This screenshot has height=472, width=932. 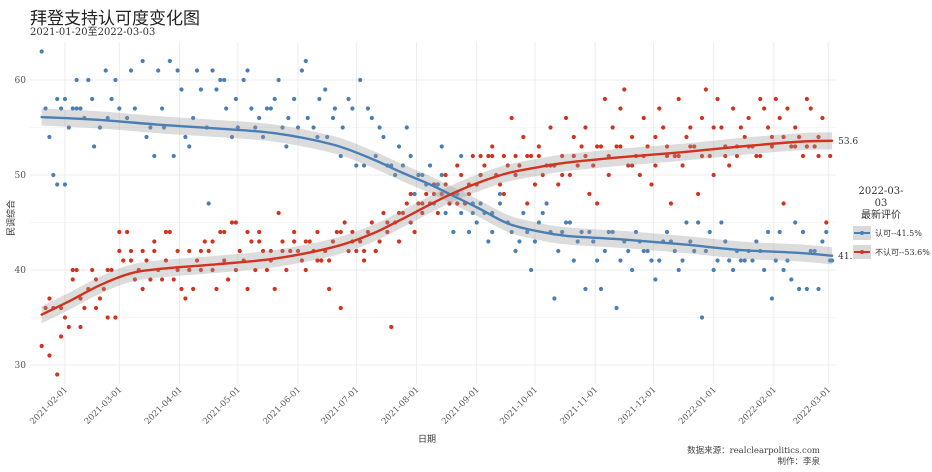 What do you see at coordinates (115, 19) in the screenshot?
I see `chart-title: 拜登支持认可度变化图` at bounding box center [115, 19].